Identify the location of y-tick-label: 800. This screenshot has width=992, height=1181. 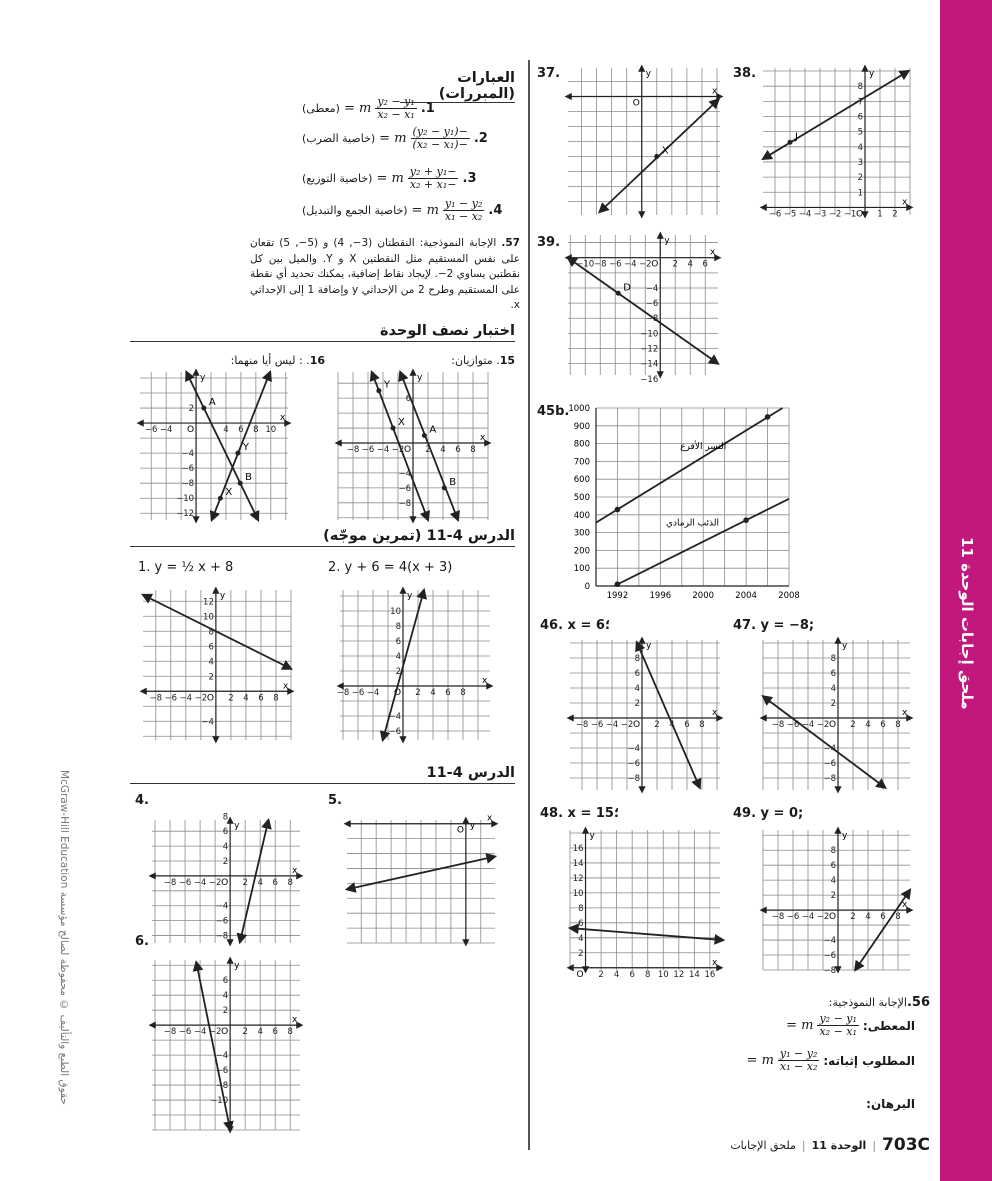
(582, 445).